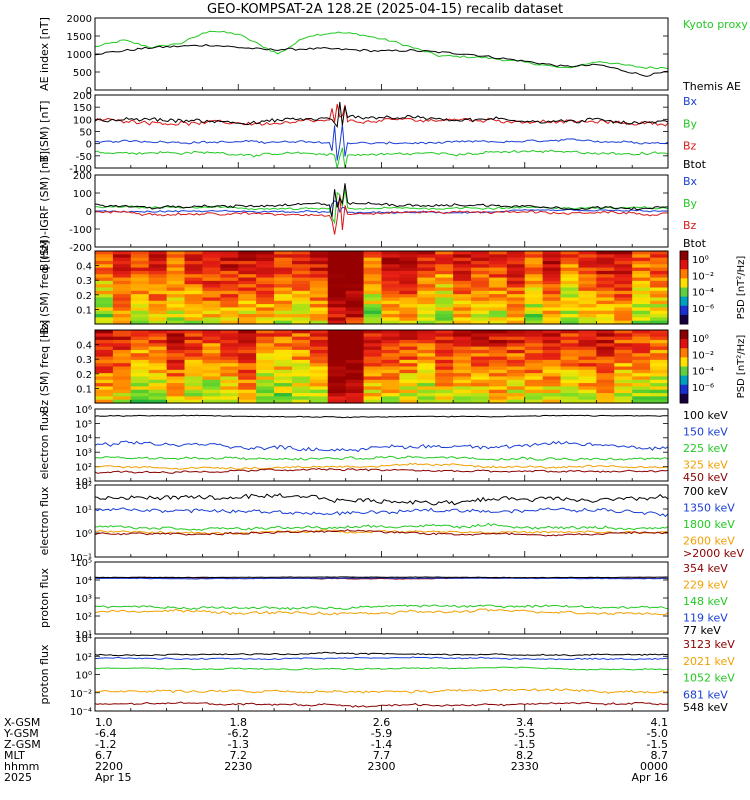 This screenshot has width=750, height=800. What do you see at coordinates (105, 744) in the screenshot?
I see `x-tick-value: -1.2` at bounding box center [105, 744].